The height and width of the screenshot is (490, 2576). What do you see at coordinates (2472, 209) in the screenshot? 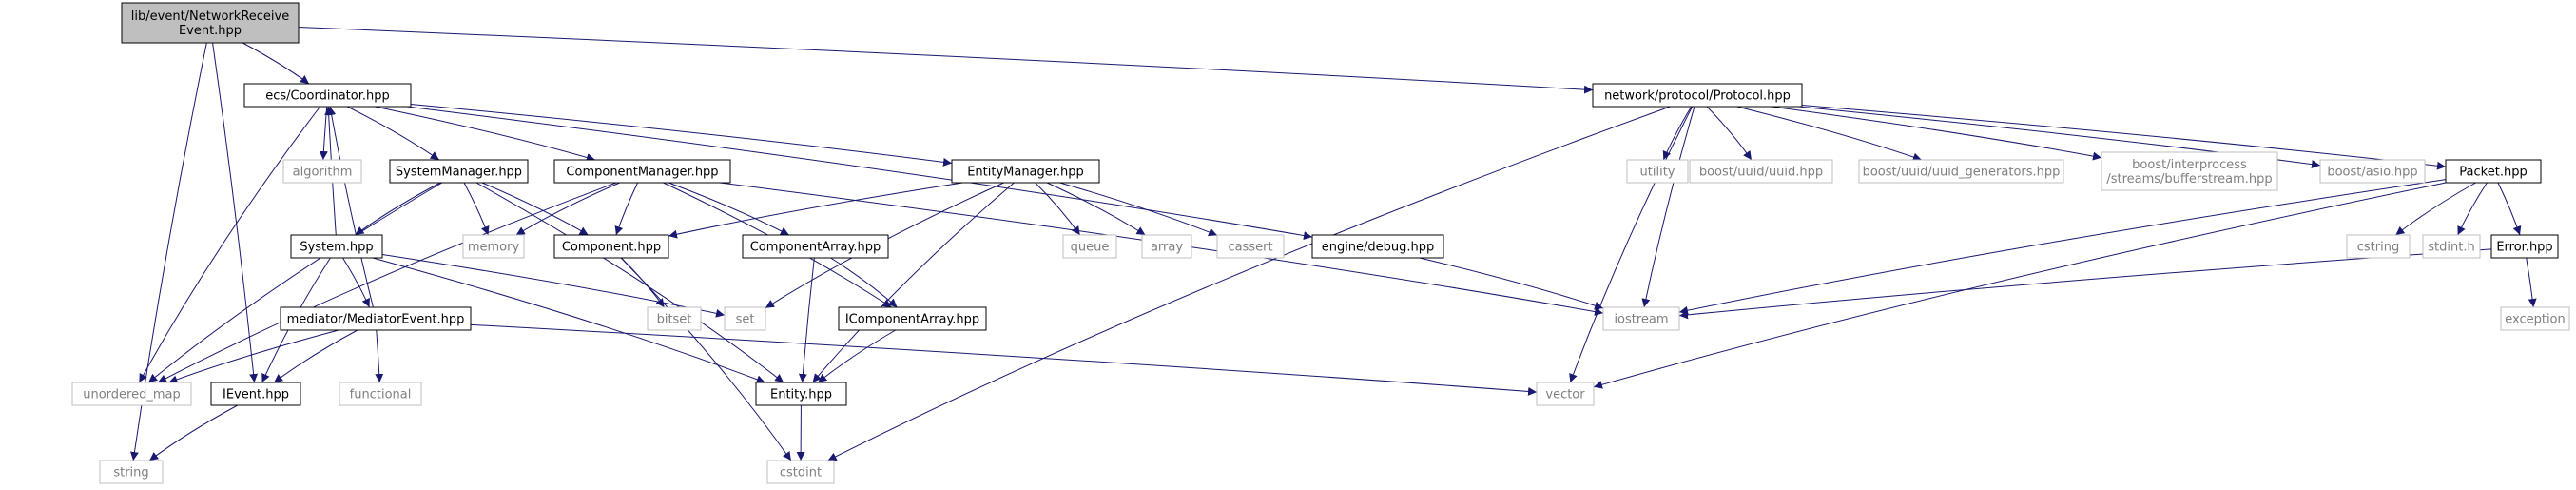
I see `edge-packet-to-stdint` at bounding box center [2472, 209].